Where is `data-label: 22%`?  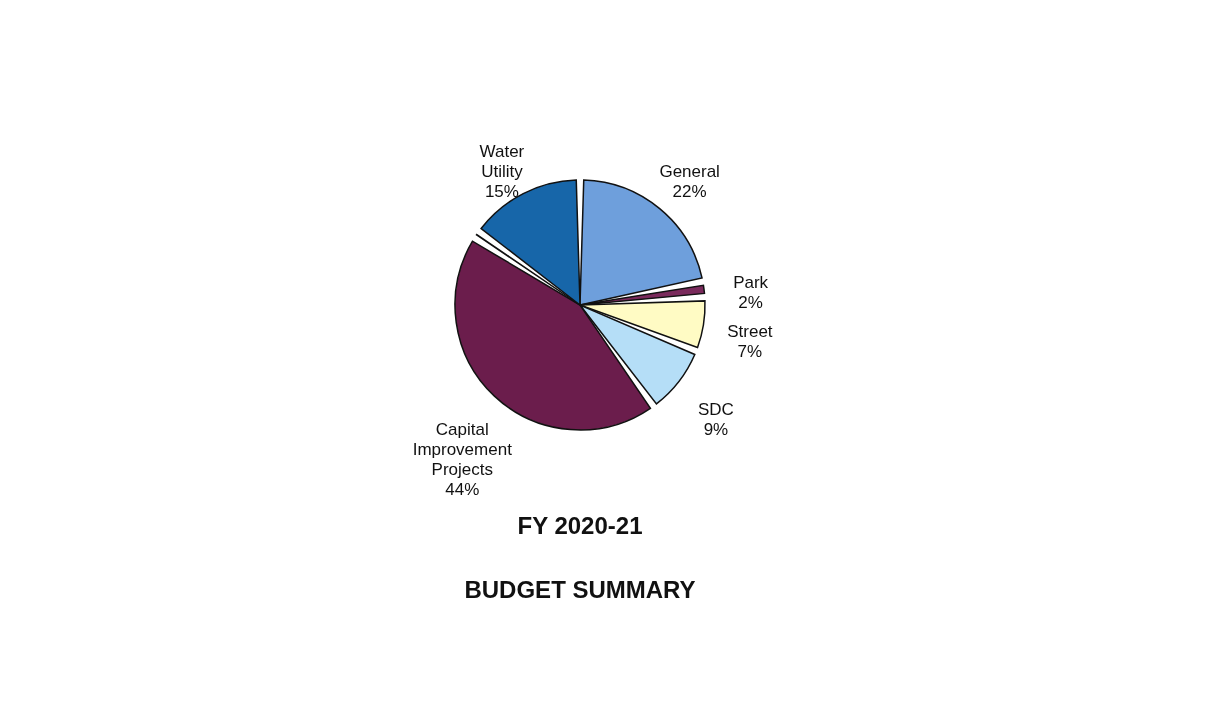
data-label: 22% is located at coordinates (689, 192).